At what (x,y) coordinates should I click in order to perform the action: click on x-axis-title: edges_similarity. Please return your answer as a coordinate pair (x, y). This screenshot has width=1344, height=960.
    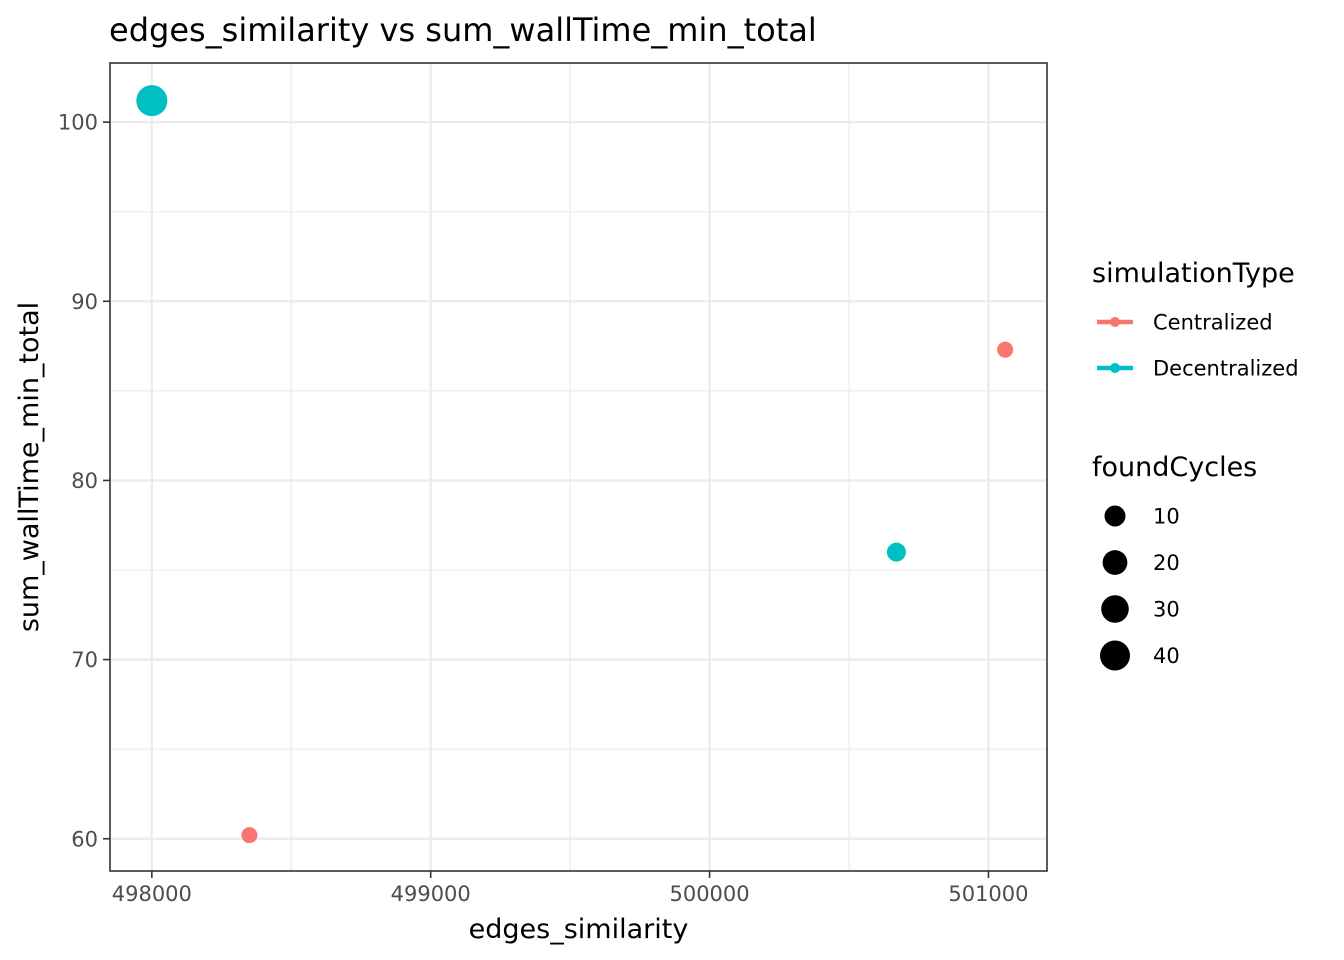
    Looking at the image, I should click on (579, 929).